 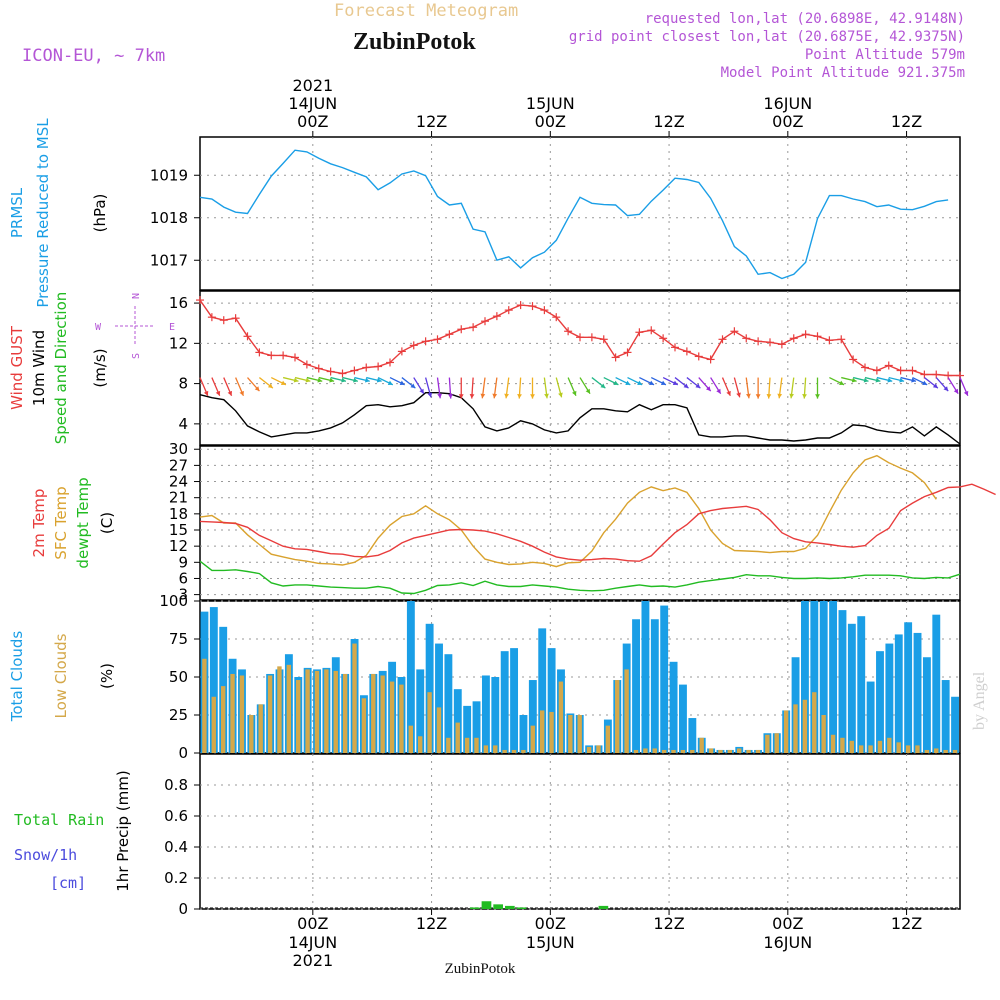 What do you see at coordinates (312, 960) in the screenshot?
I see `x-year-label-bottom: 2021` at bounding box center [312, 960].